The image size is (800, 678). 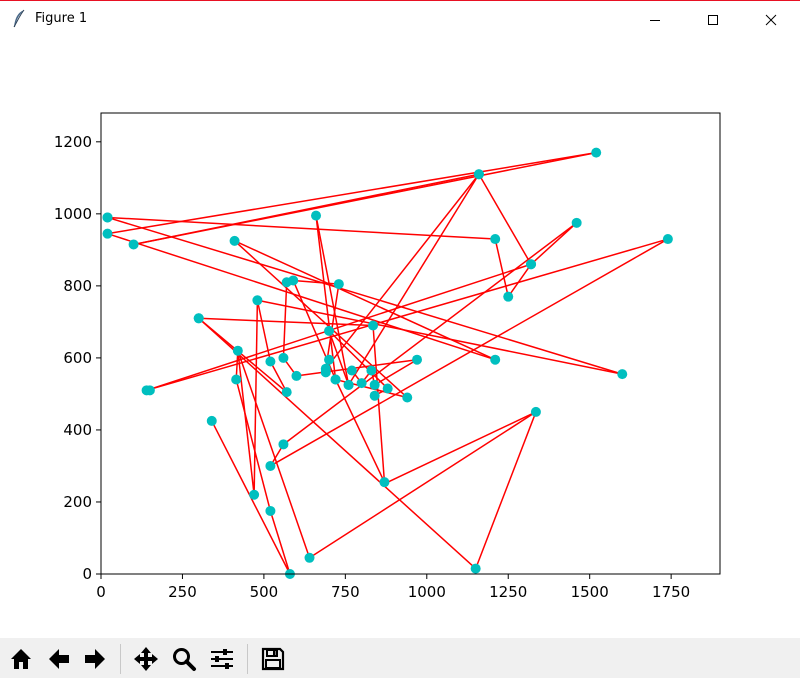 What do you see at coordinates (61, 18) in the screenshot?
I see `window-title: Figure 1` at bounding box center [61, 18].